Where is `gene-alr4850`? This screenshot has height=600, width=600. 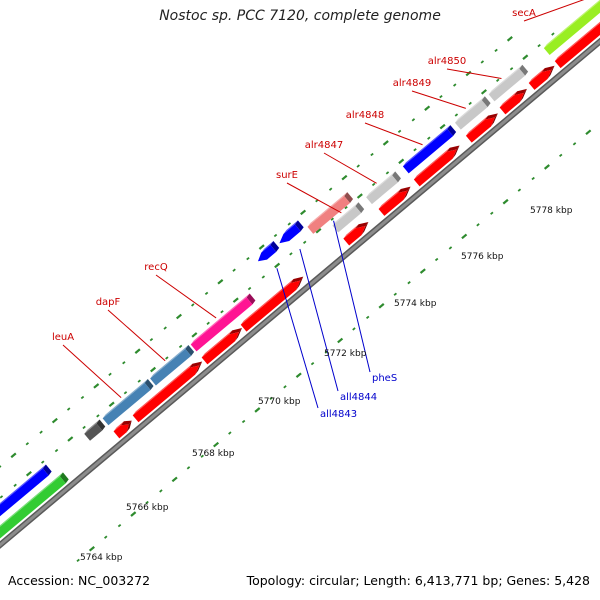 gene-alr4850 is located at coordinates (508, 83).